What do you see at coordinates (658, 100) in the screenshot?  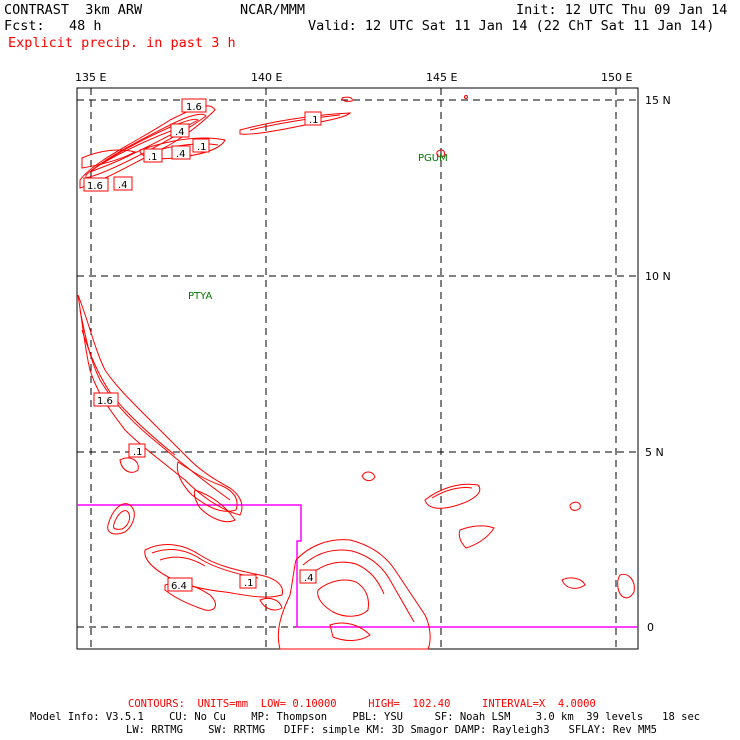 I see `lat-label-15: 15 N` at bounding box center [658, 100].